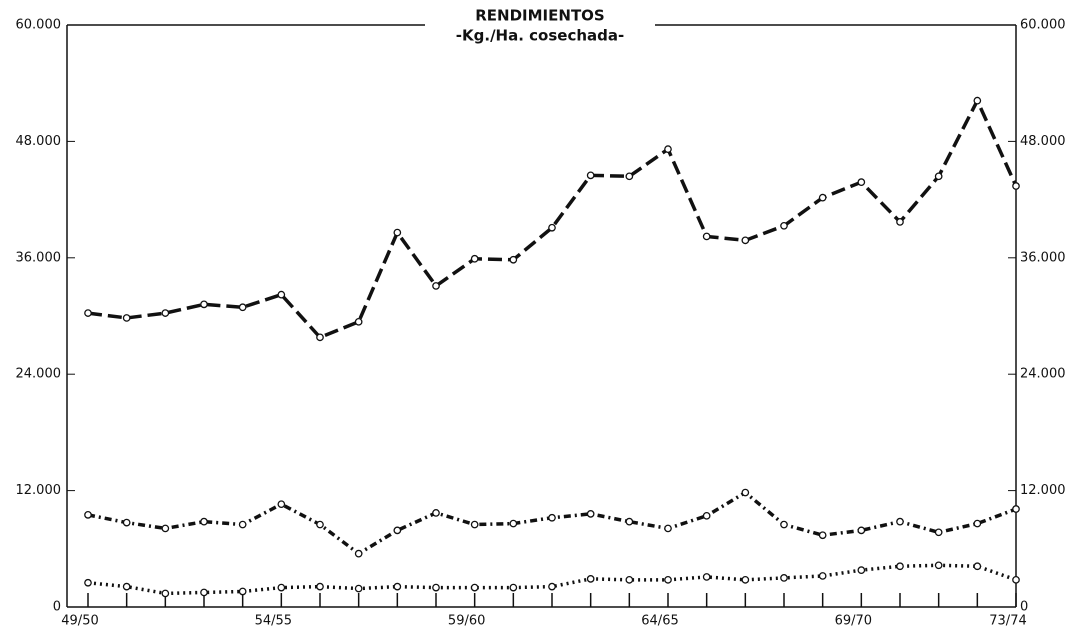  I want to click on y-tick-label: 12.000, so click(39, 490).